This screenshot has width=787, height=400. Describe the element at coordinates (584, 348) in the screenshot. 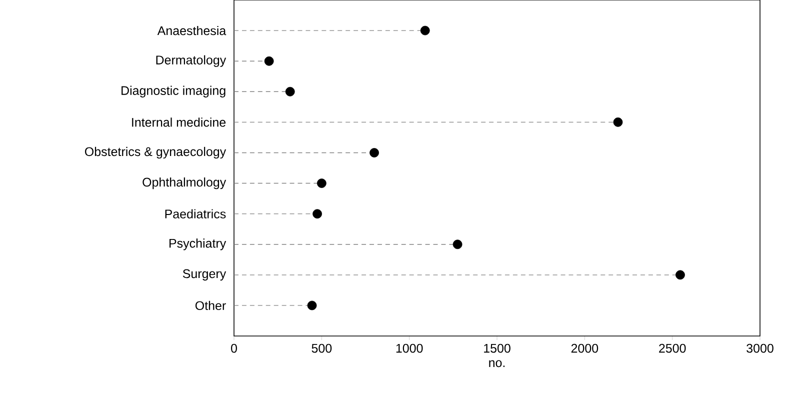

I see `x-tick-label: 2000` at that location.